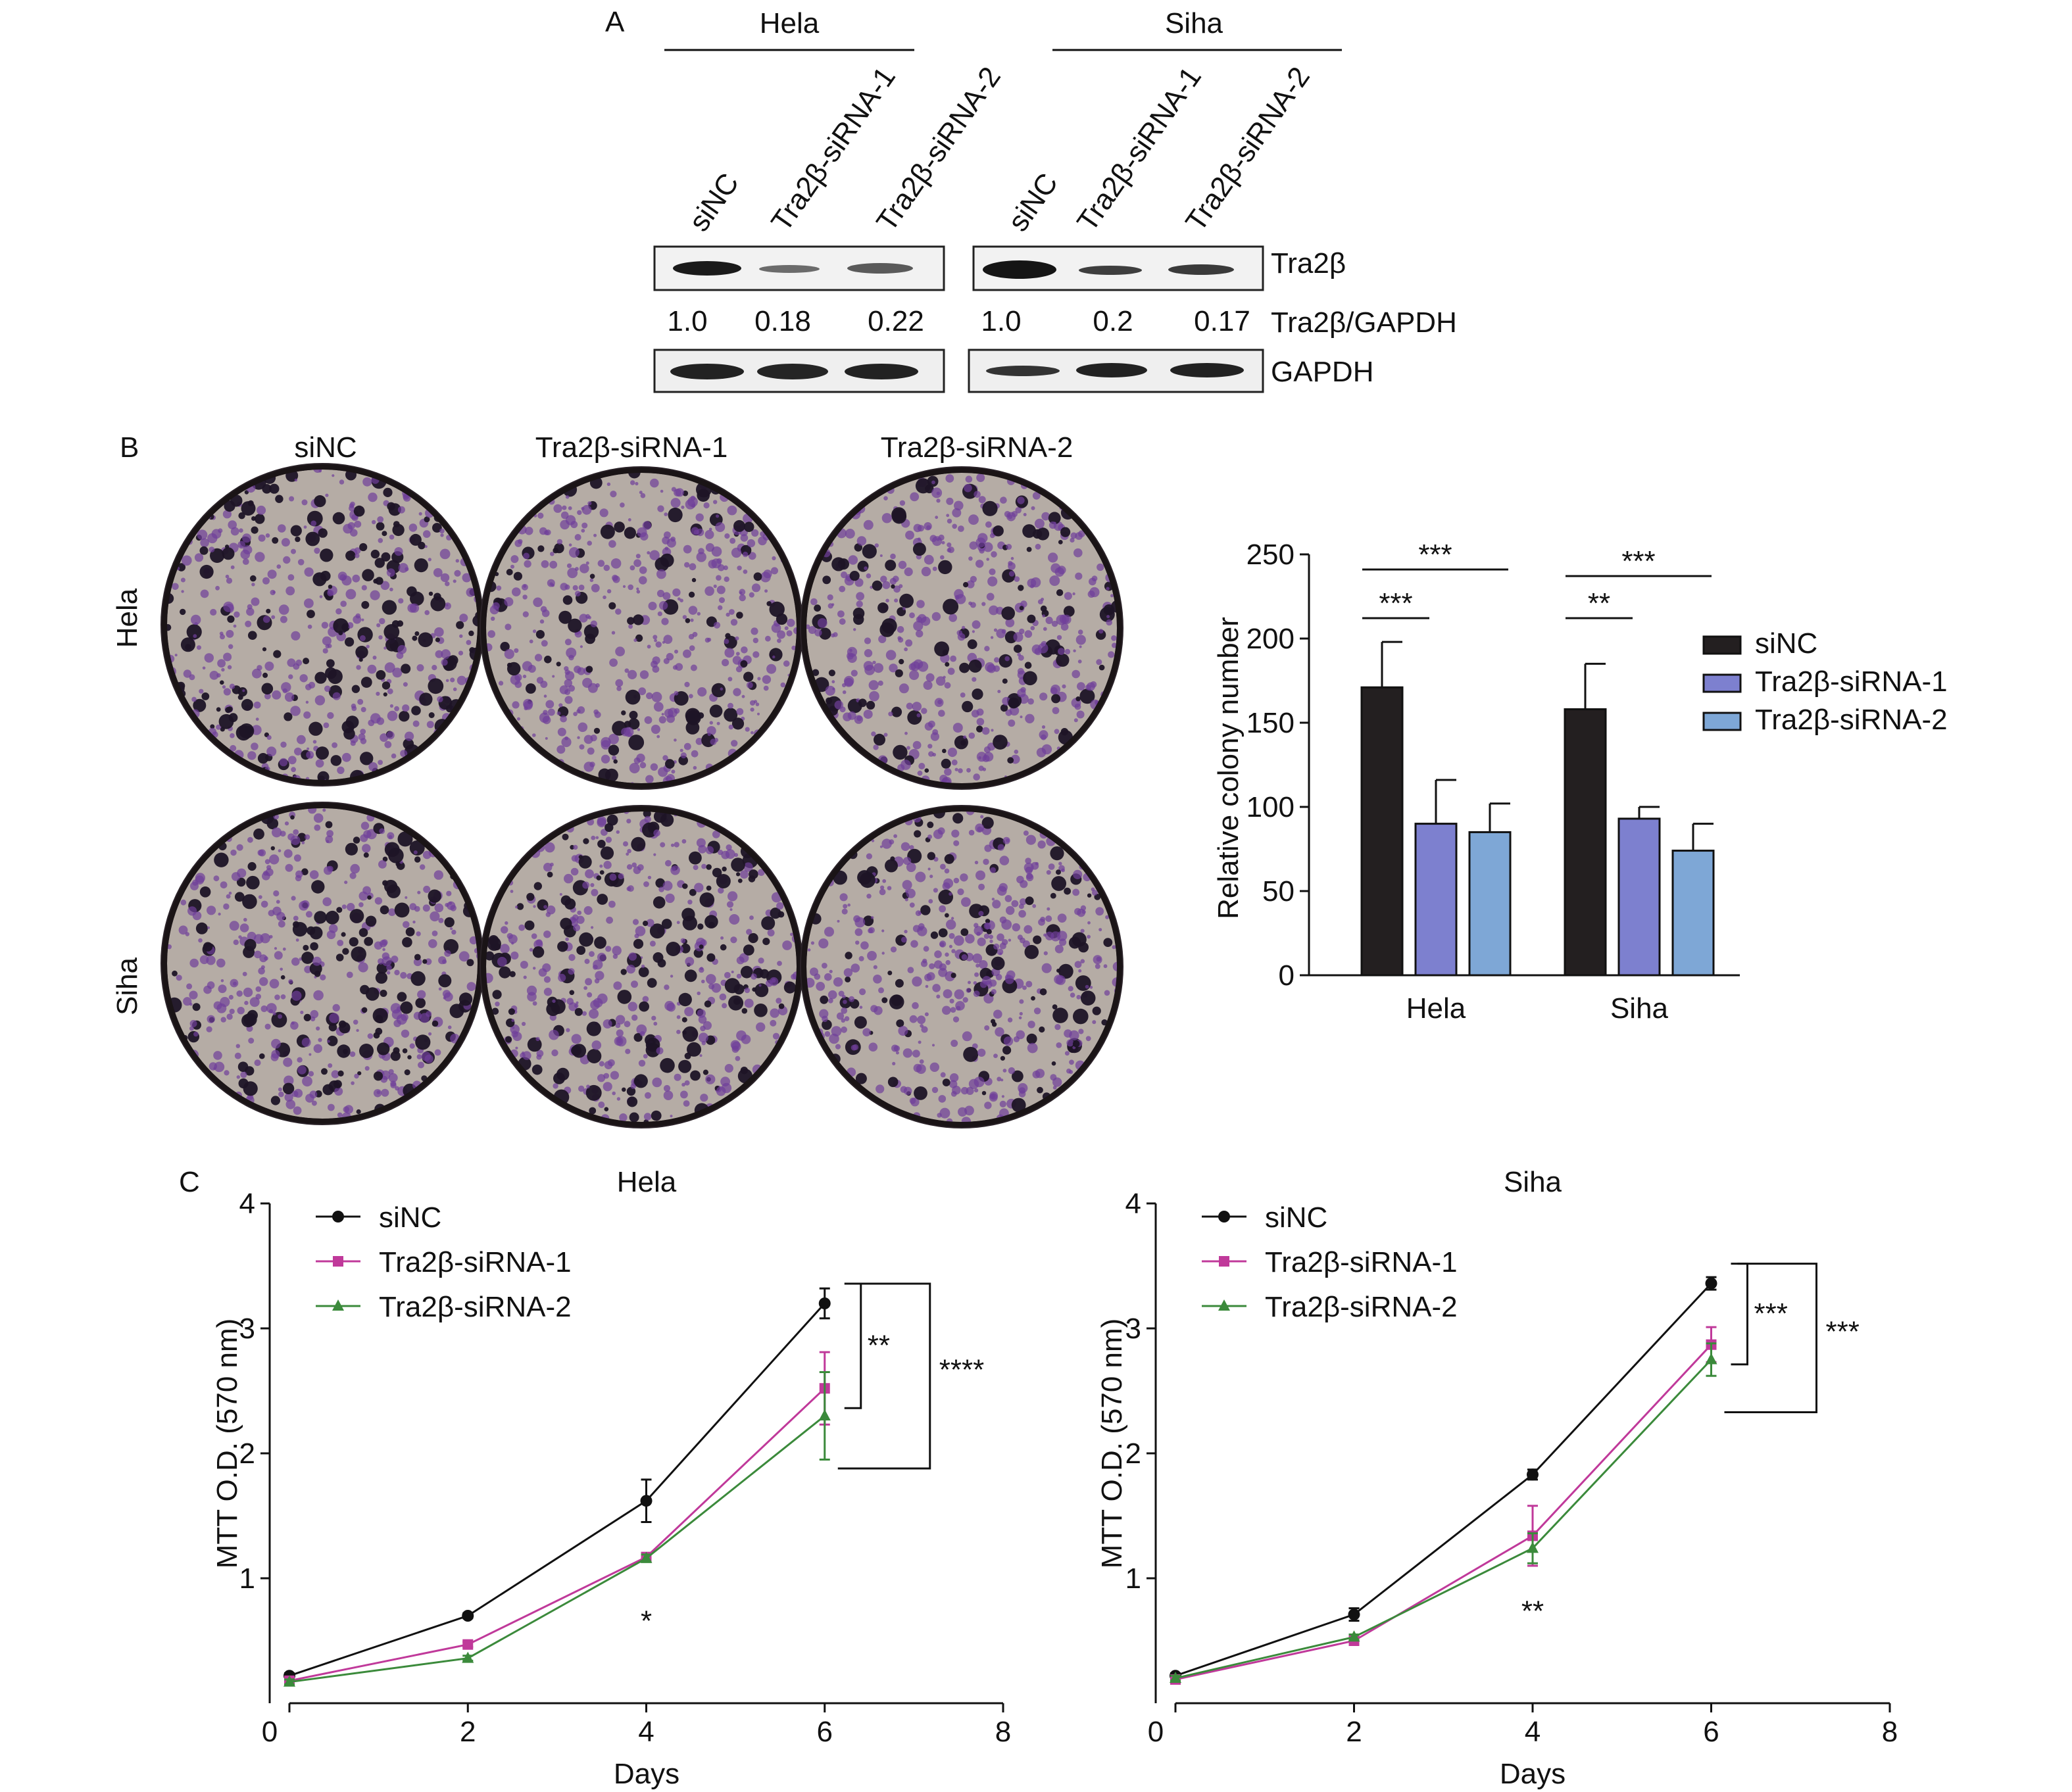  Describe the element at coordinates (1270, 639) in the screenshot. I see `bar-y-tick-label: 200` at that location.